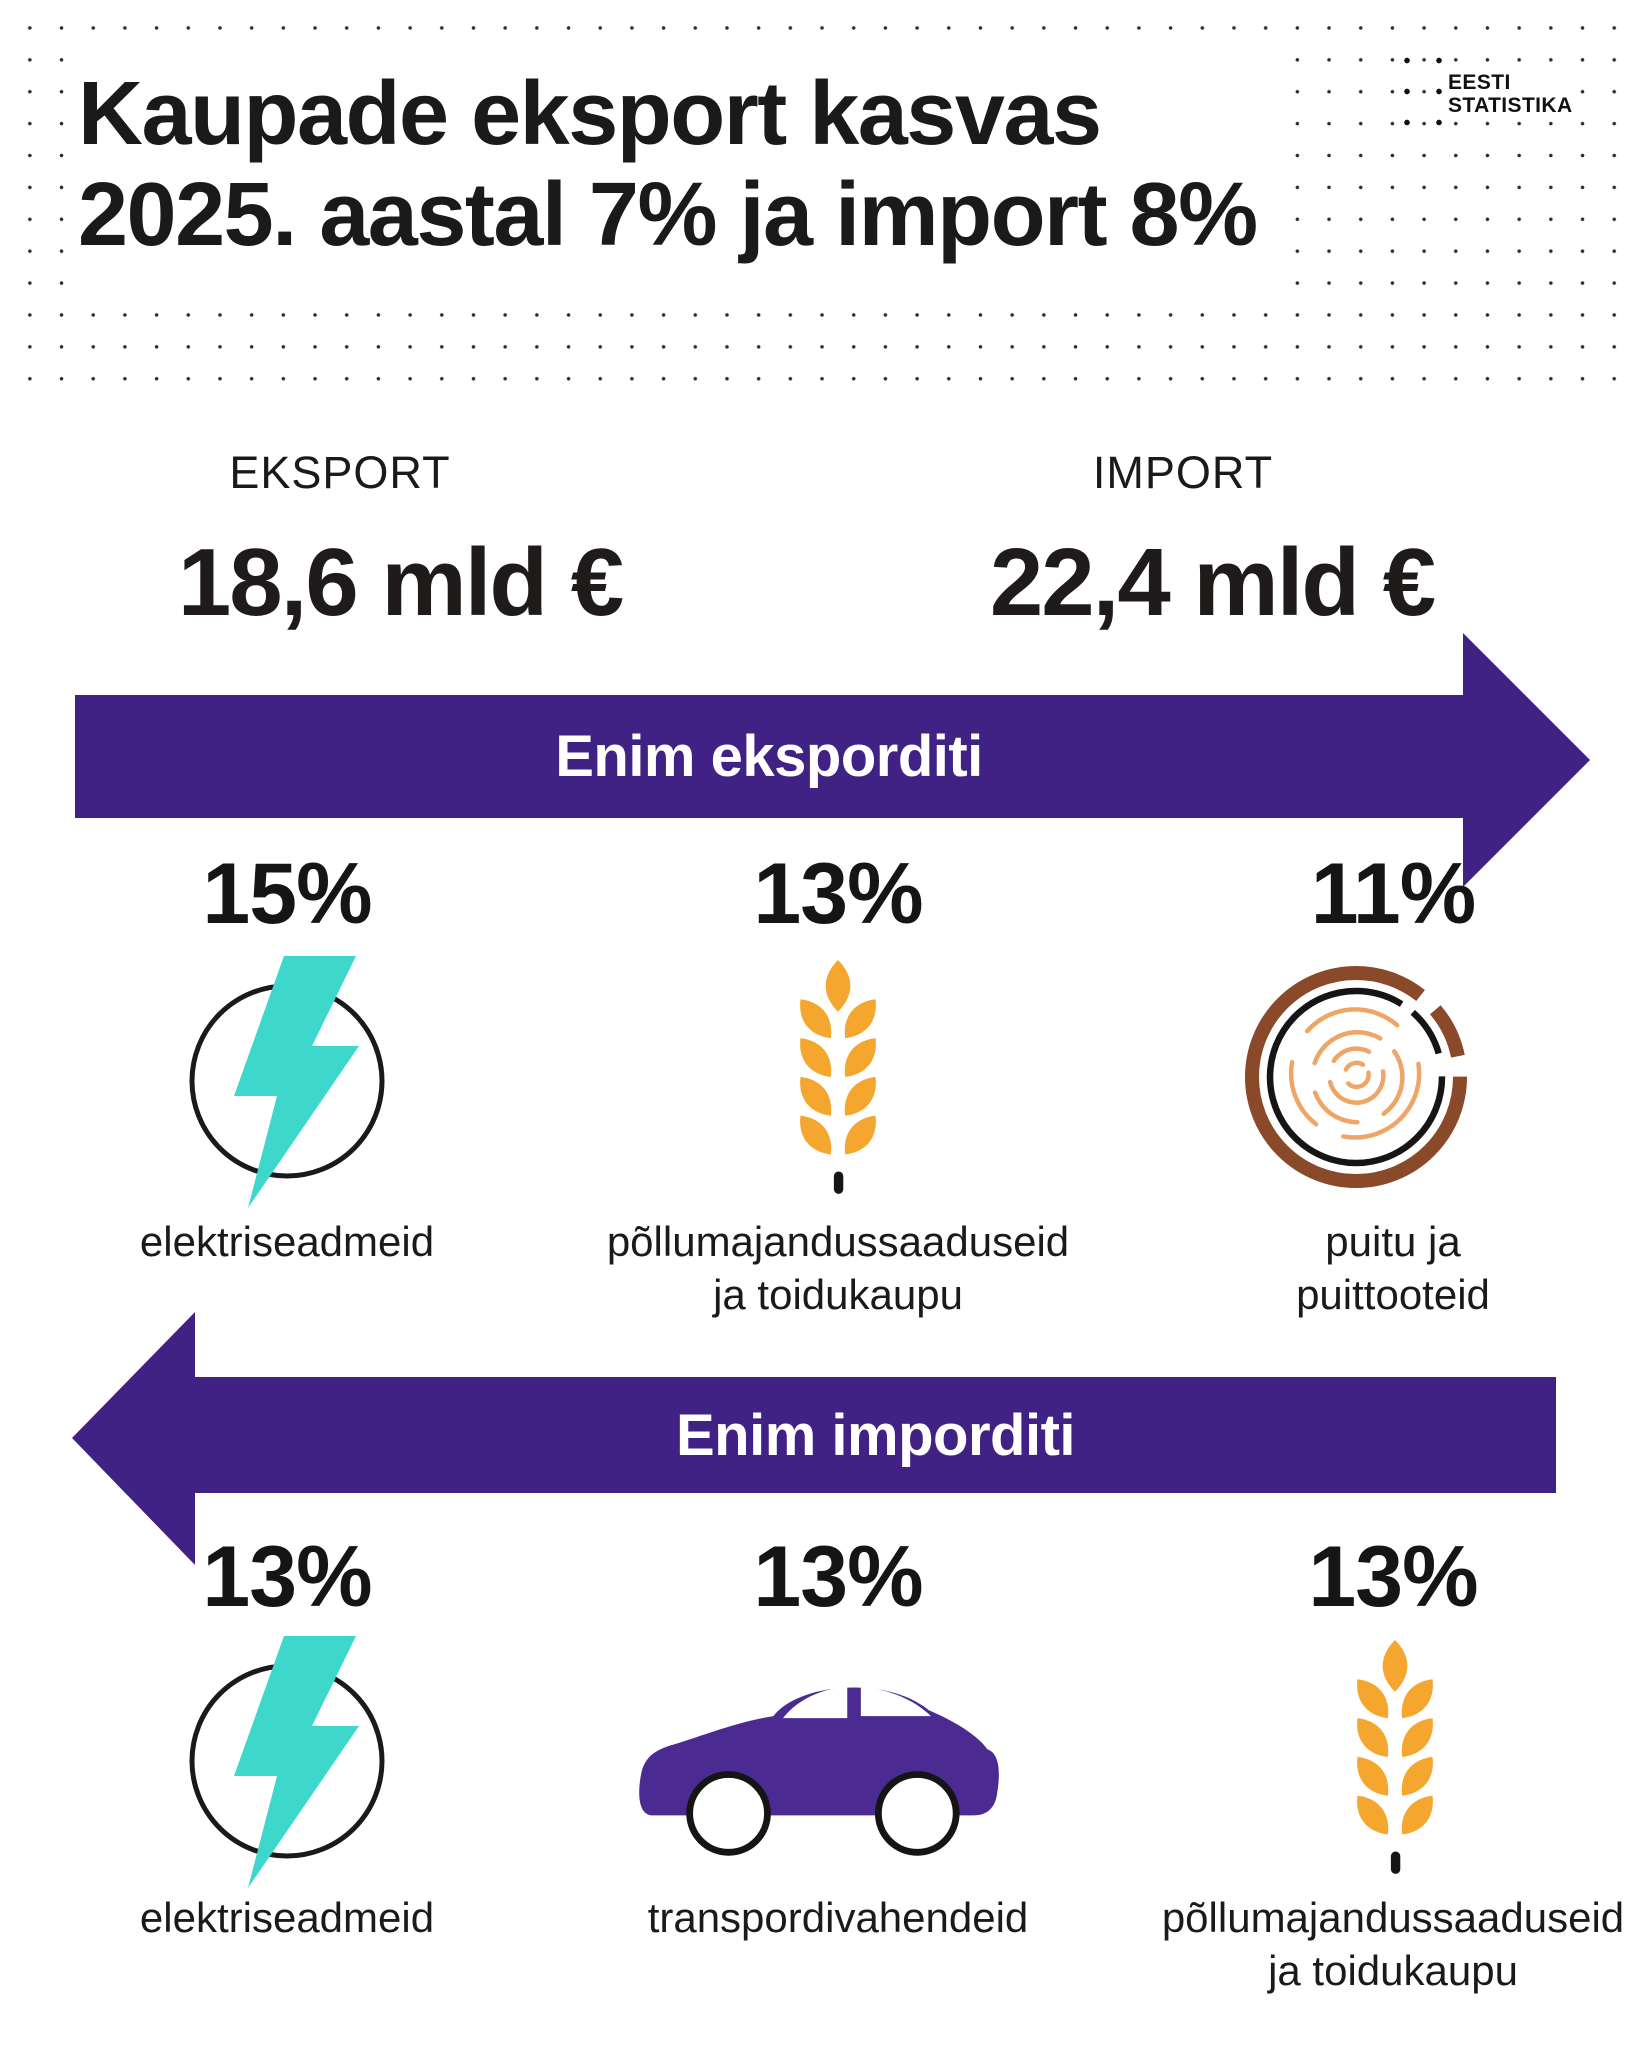 This screenshot has height=2048, width=1638. I want to click on export-item-2-label: põllumajandussaaduseid ja toidukaupu, so click(838, 1268).